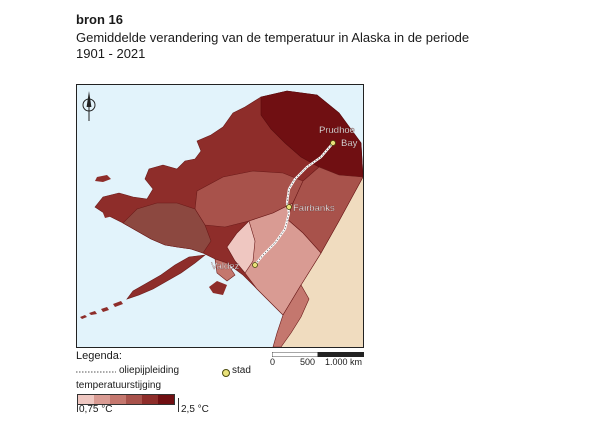  Describe the element at coordinates (99, 19) in the screenshot. I see `source-label: bron 16` at that location.